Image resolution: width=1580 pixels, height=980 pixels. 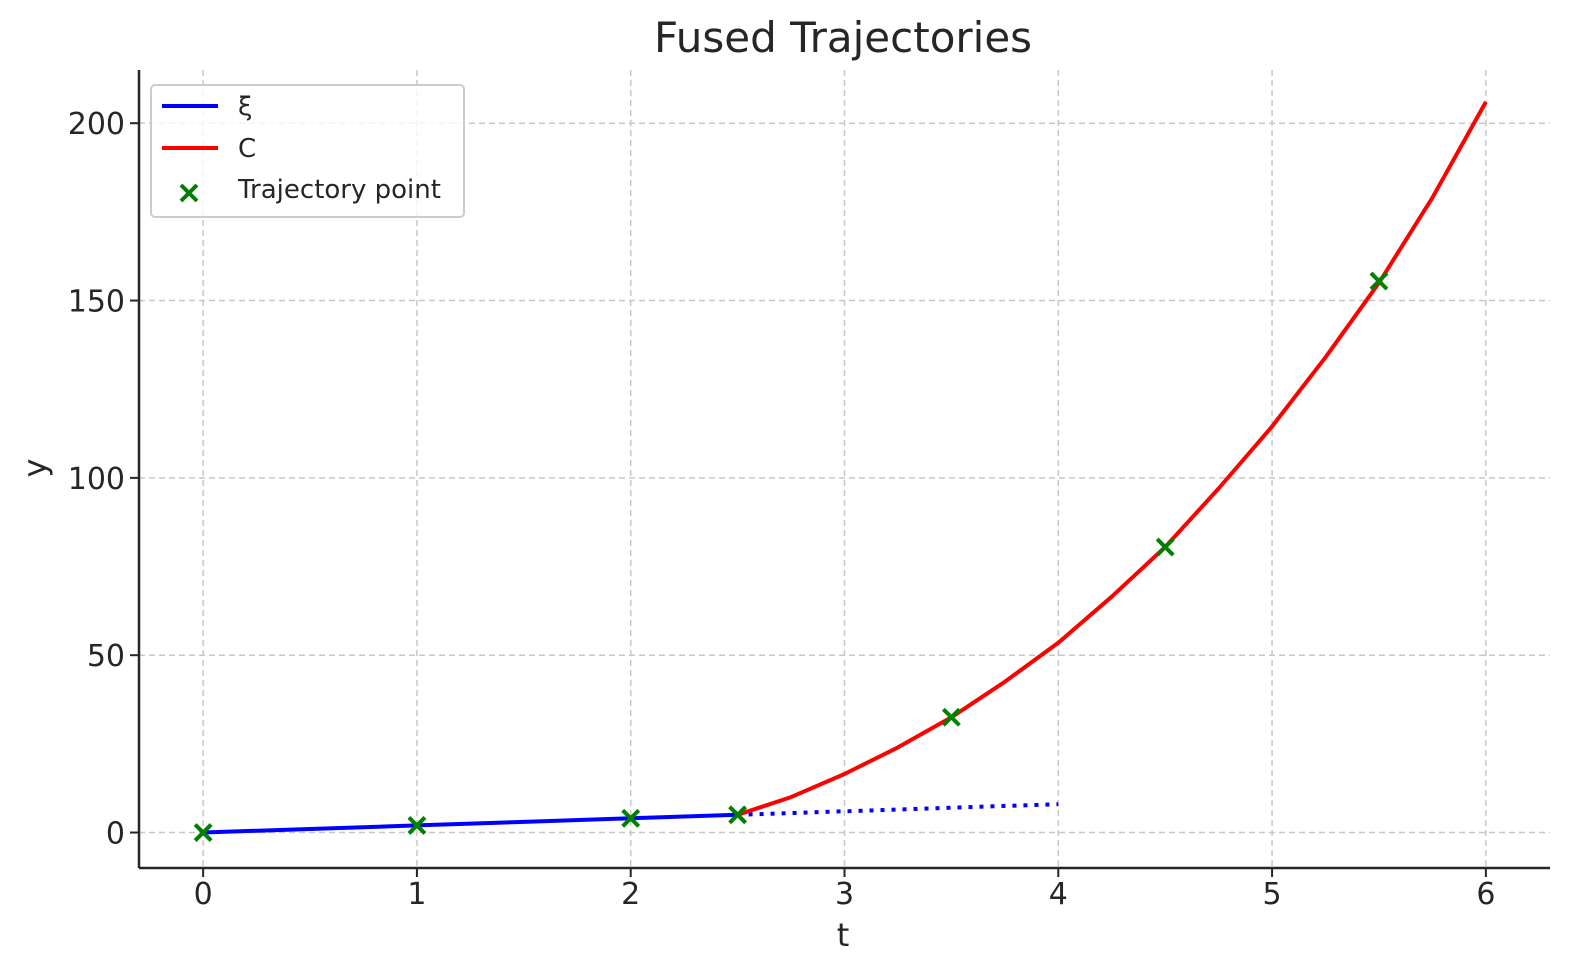 I want to click on x-tick-label-6: 6, so click(x=1485, y=894).